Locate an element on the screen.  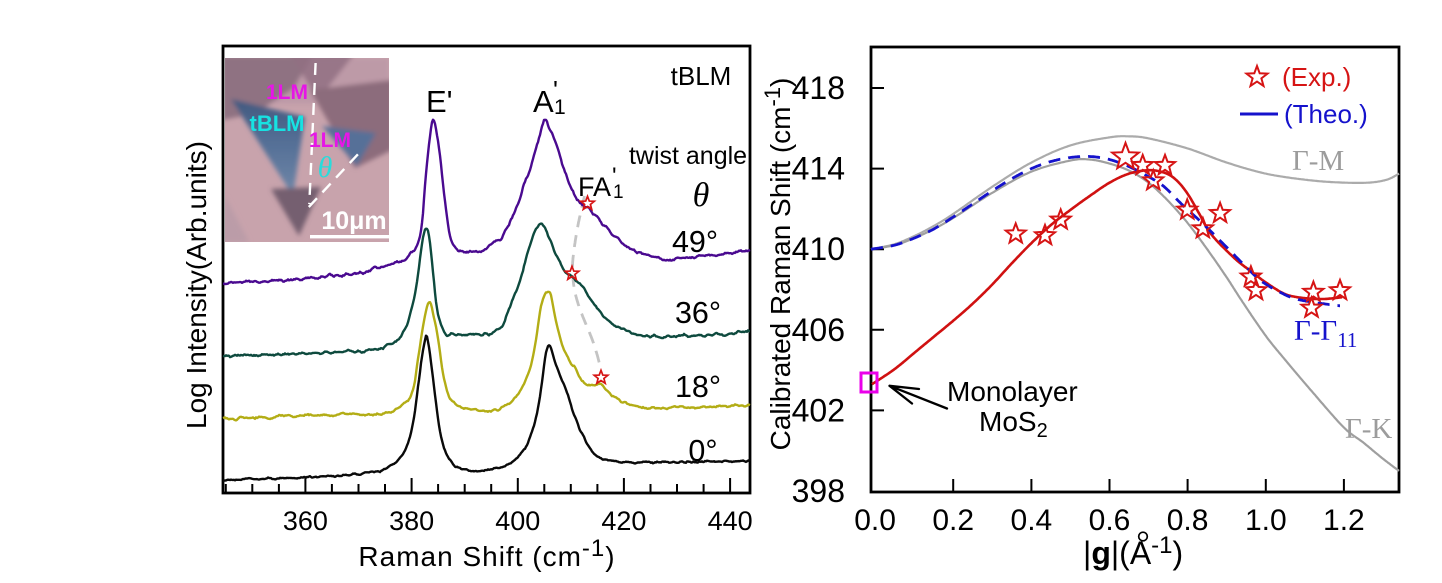
svg-text: 418 is located at coordinates (818, 88).